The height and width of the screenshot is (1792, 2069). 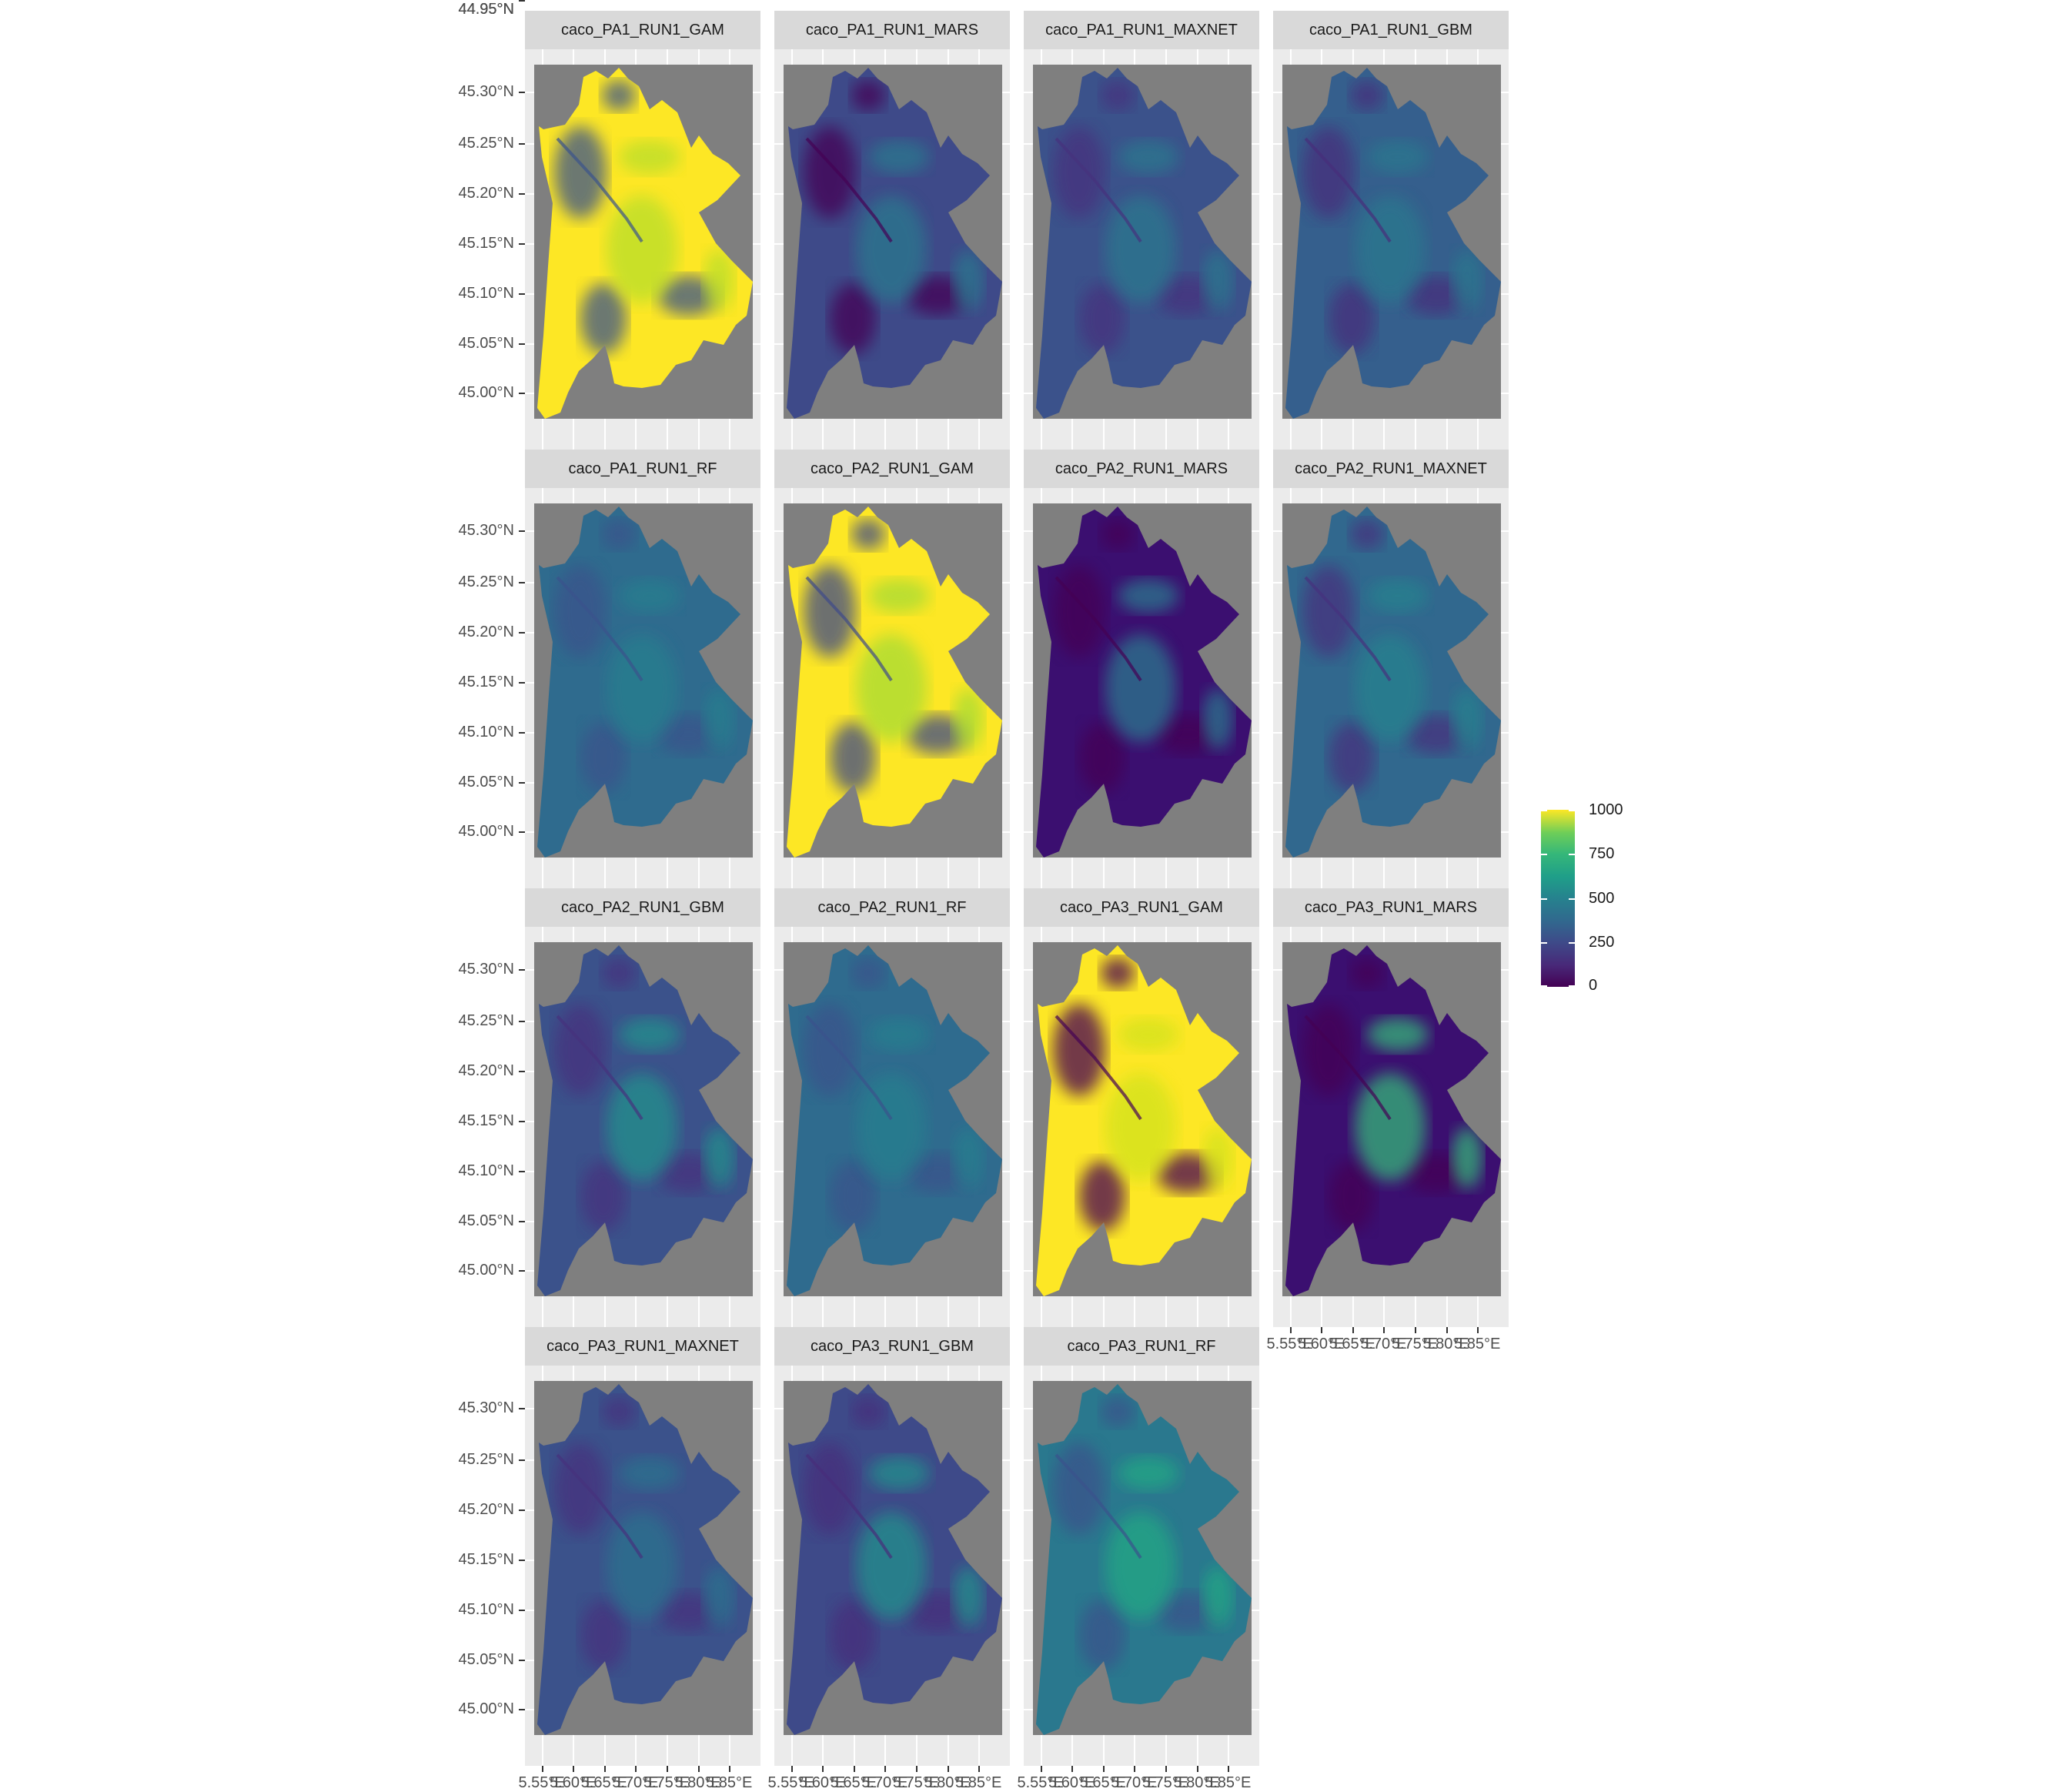 I want to click on x-tick-label: 5.80°E, so click(x=1445, y=1344).